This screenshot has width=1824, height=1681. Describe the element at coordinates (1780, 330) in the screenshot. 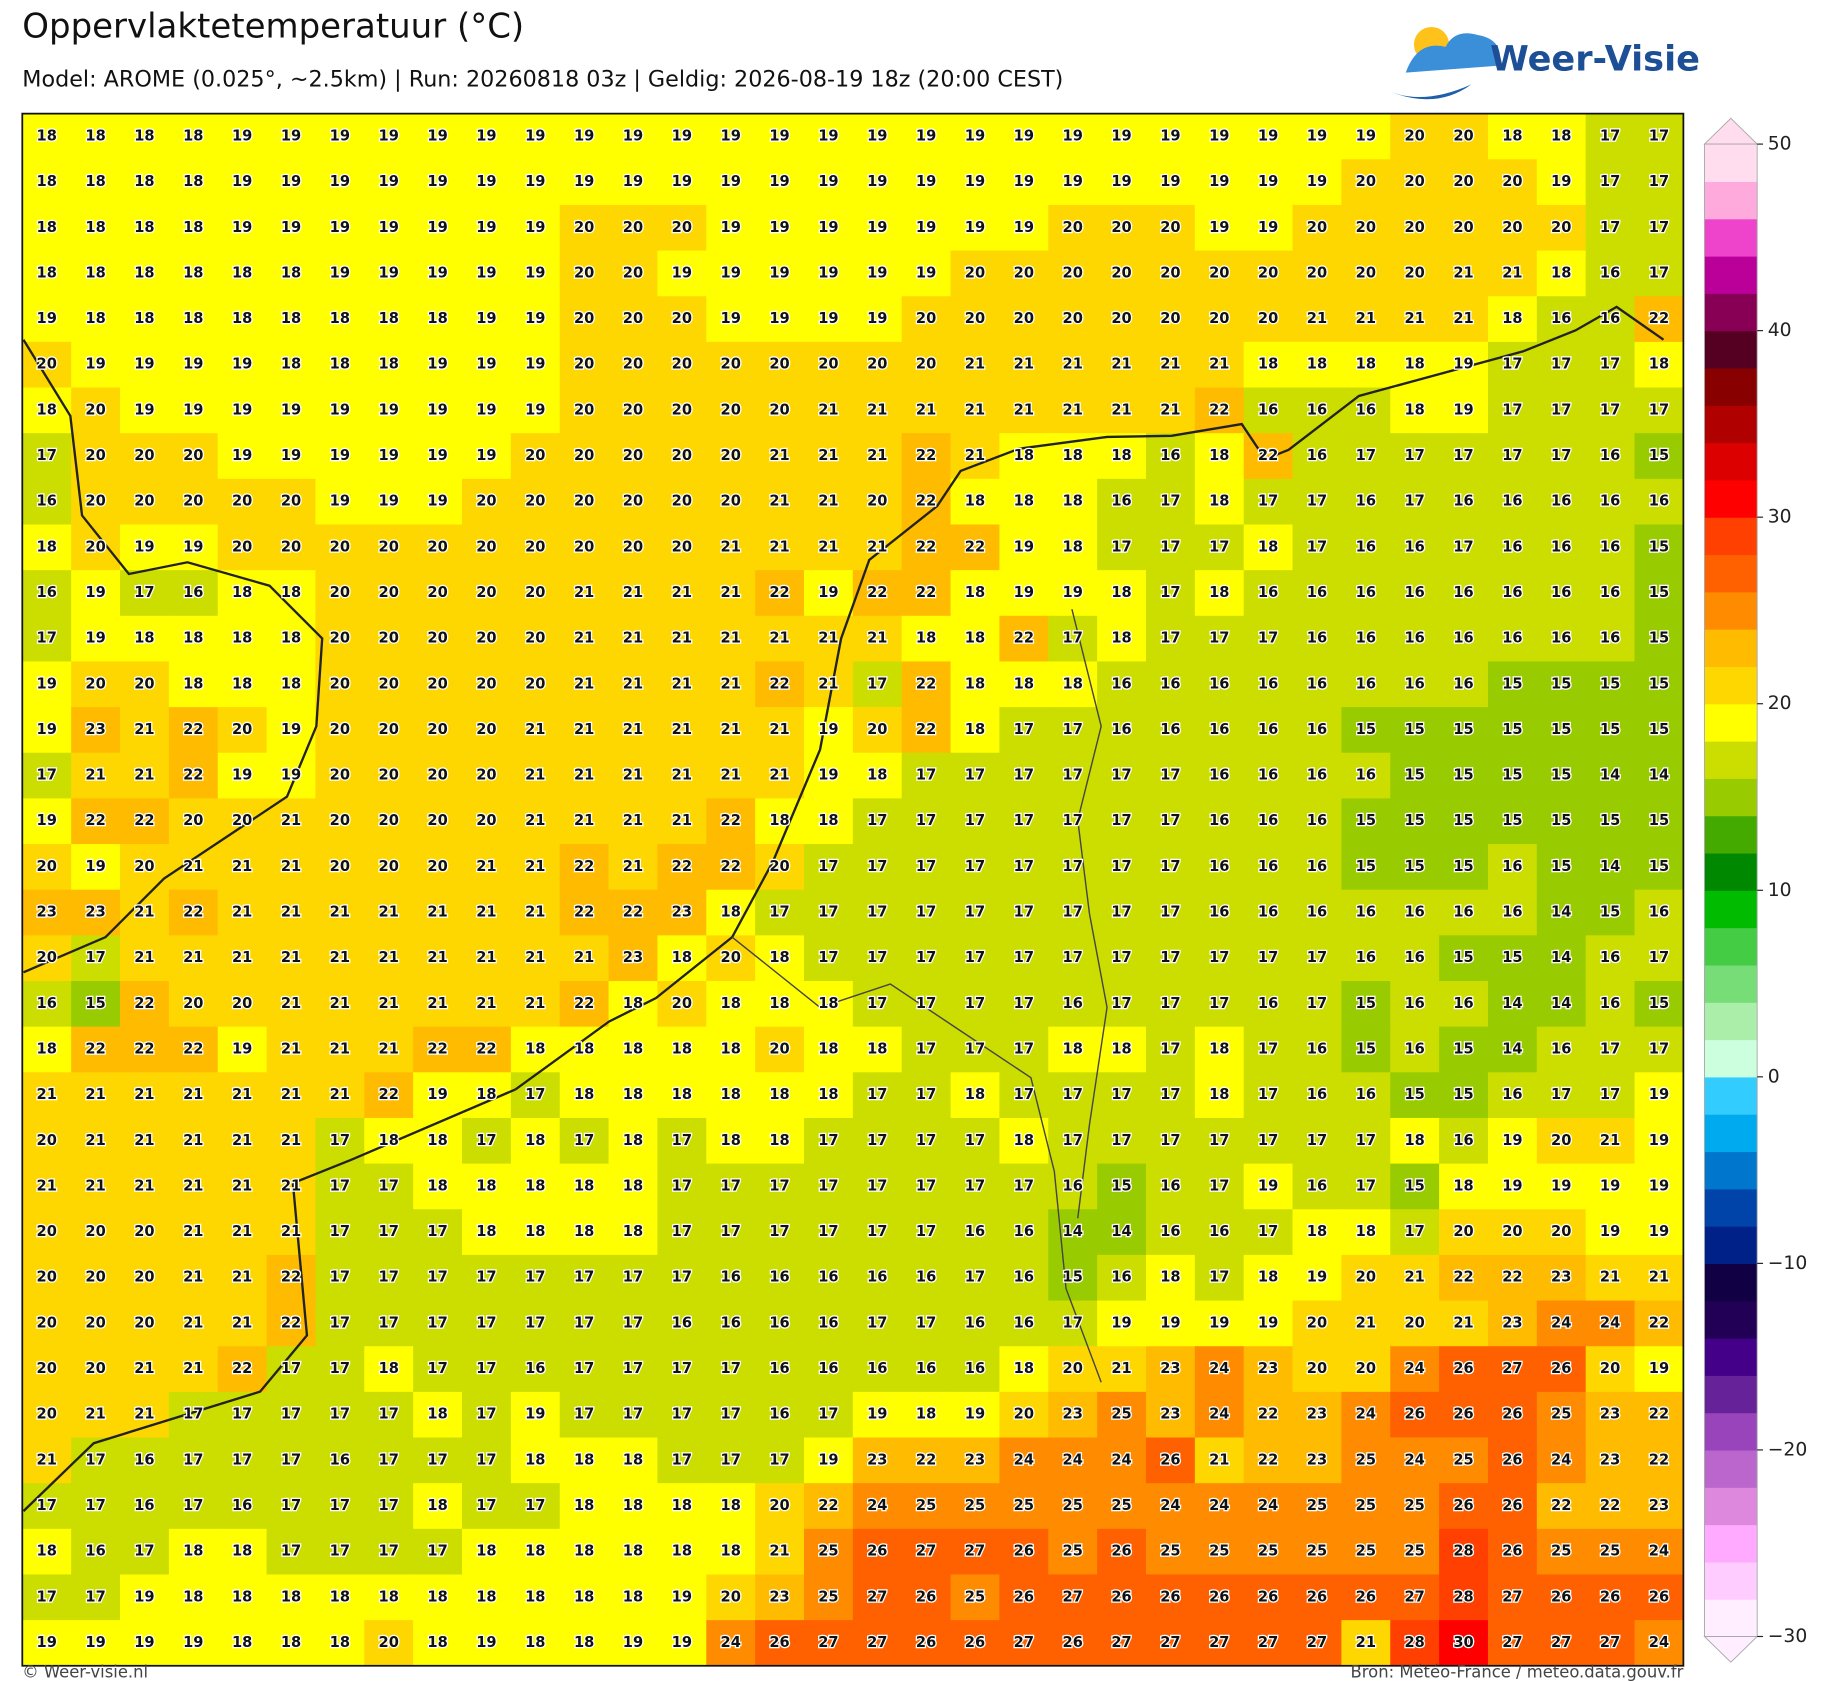

I see `colorbar-tick-label: 40` at that location.